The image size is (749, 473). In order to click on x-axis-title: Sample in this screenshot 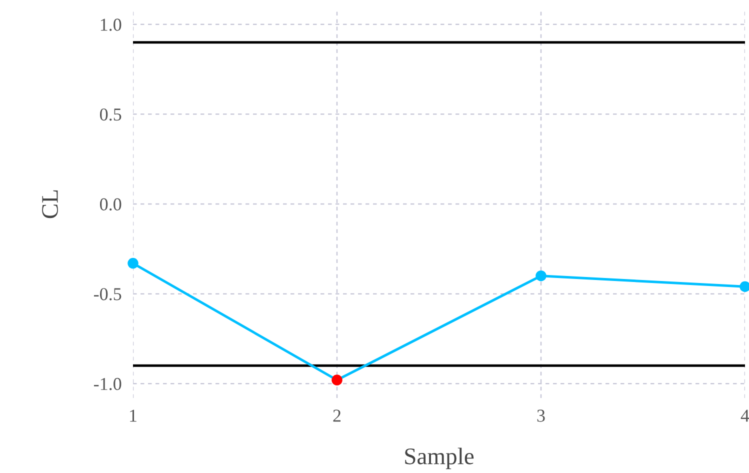, I will do `click(439, 459)`.